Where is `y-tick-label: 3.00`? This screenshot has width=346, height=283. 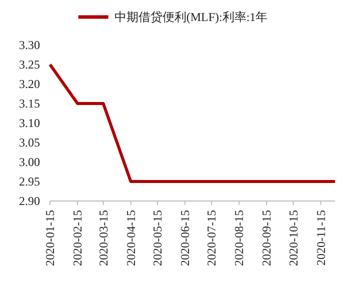 y-tick-label: 3.00 is located at coordinates (29, 162).